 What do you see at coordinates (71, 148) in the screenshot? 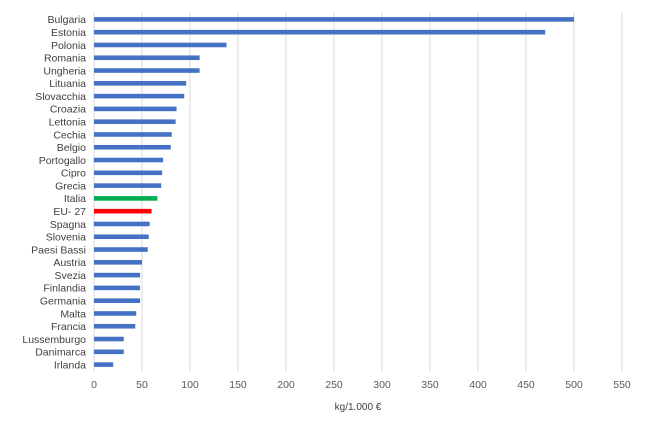
I see `category-label: Belgio` at bounding box center [71, 148].